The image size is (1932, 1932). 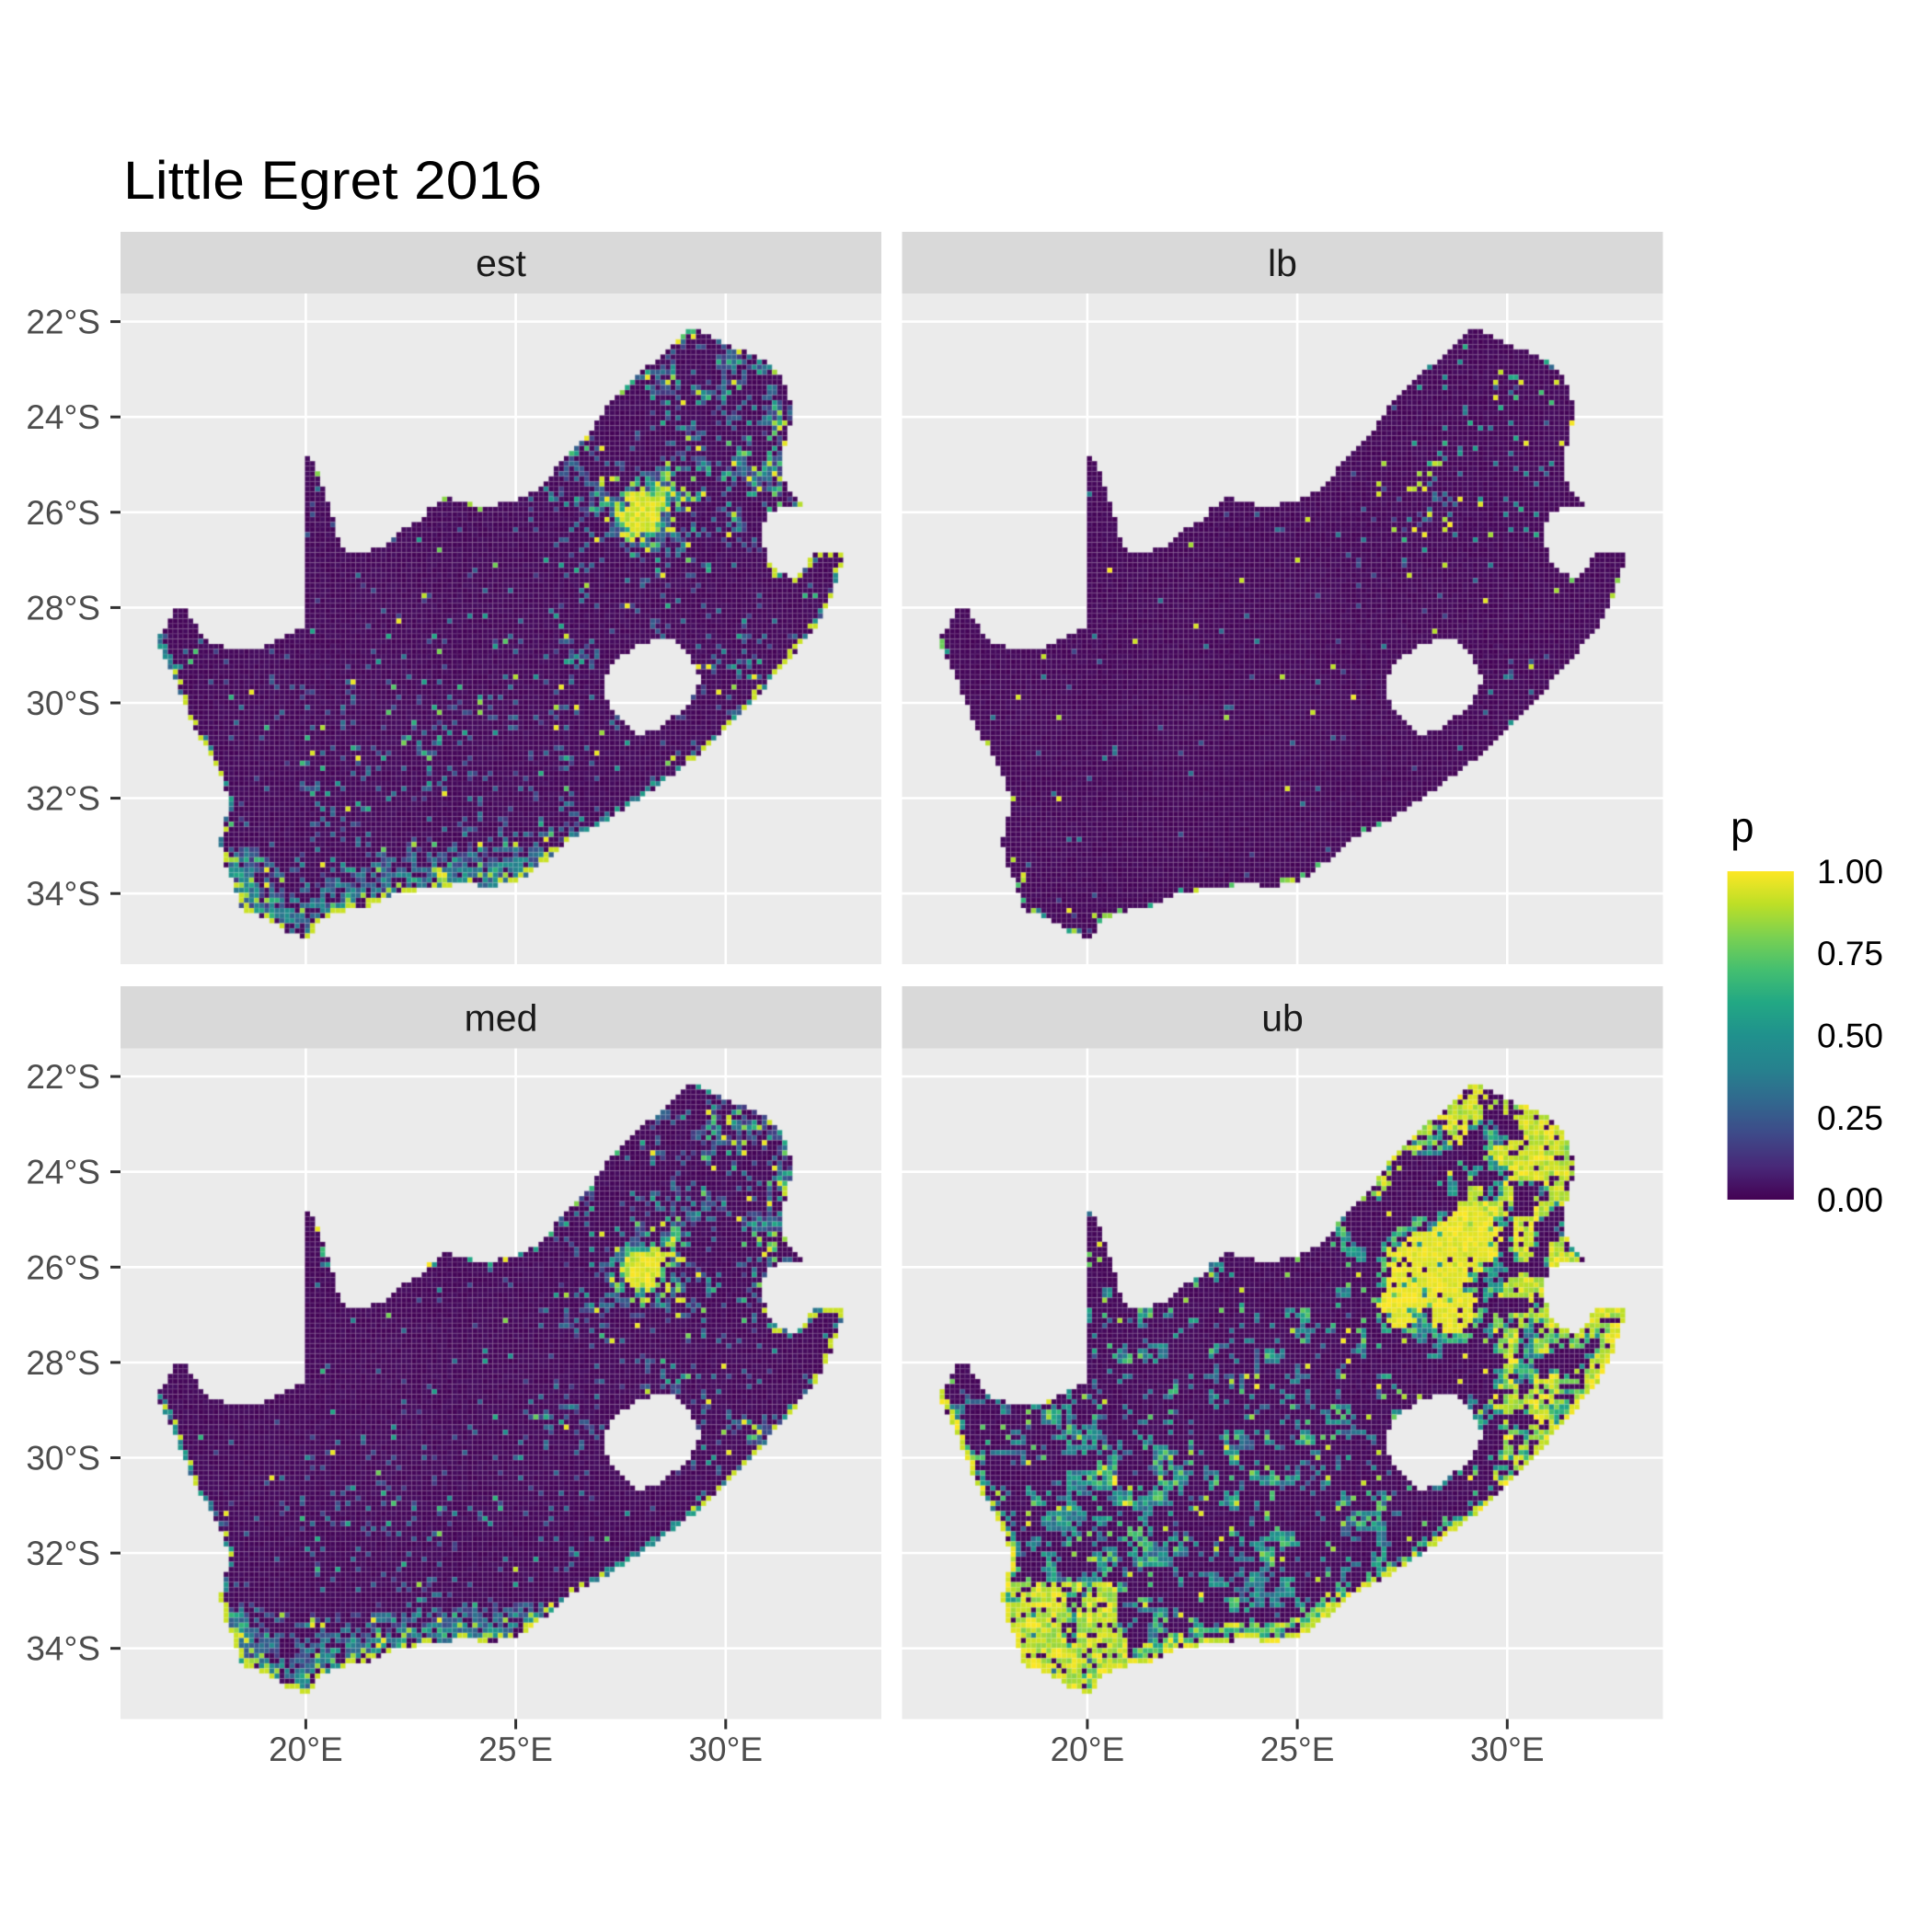 What do you see at coordinates (501, 1018) in the screenshot?
I see `svg-text: med` at bounding box center [501, 1018].